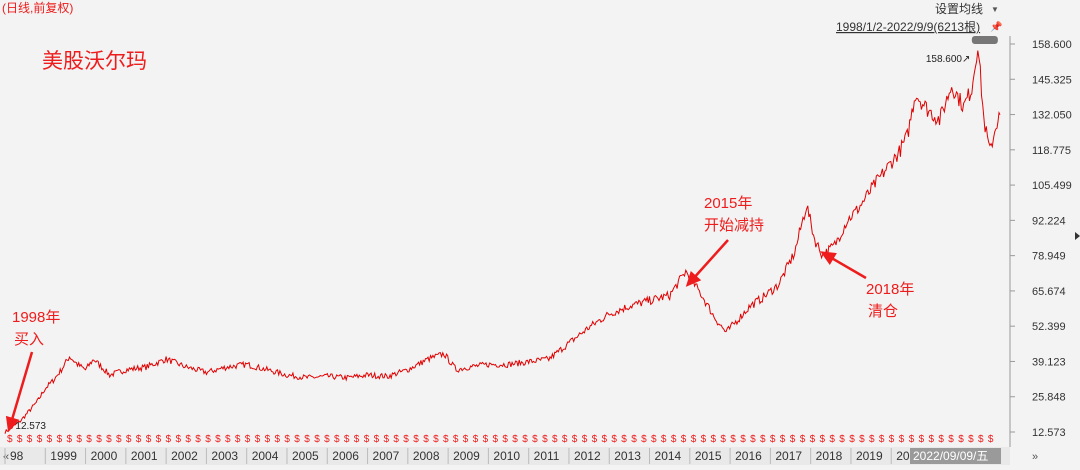 Image resolution: width=1080 pixels, height=470 pixels. Describe the element at coordinates (734, 225) in the screenshot. I see `annotation-line: 开始减持` at that location.